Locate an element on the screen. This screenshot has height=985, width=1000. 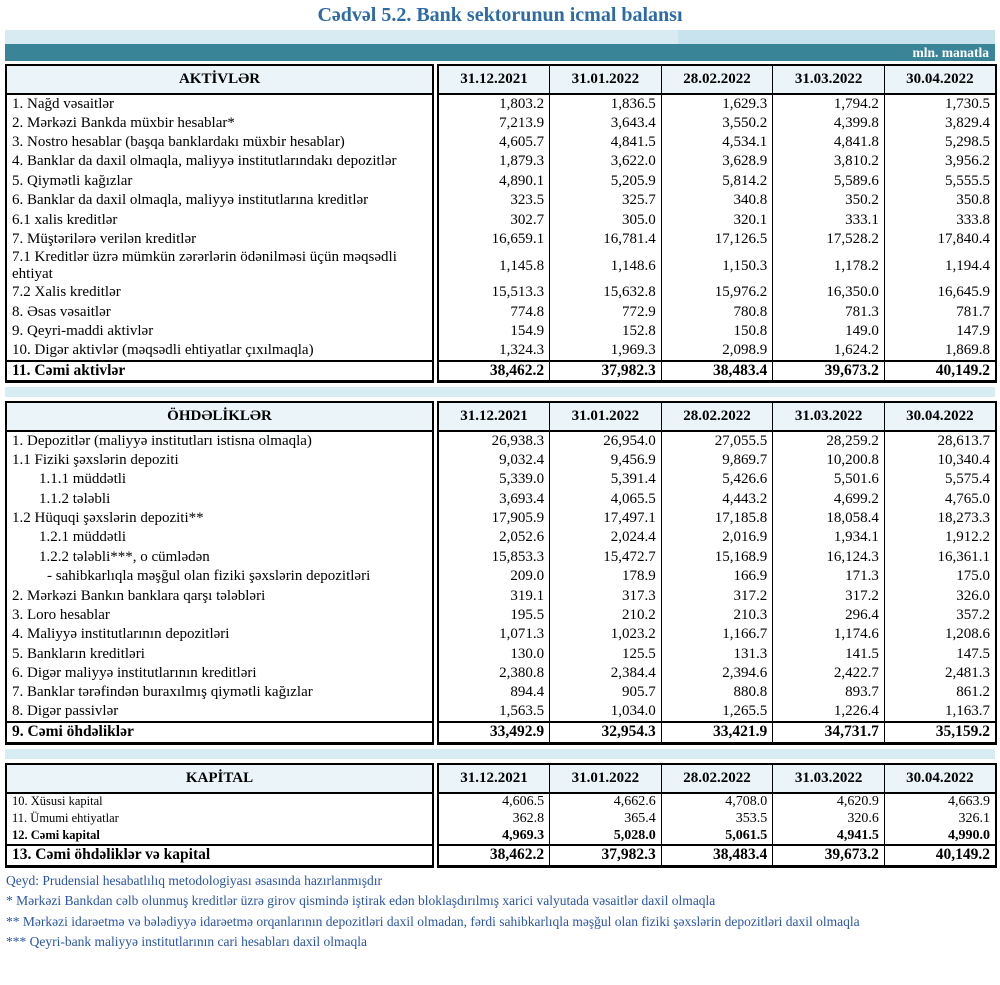
cell-value: 5,298.5 is located at coordinates (940, 142).